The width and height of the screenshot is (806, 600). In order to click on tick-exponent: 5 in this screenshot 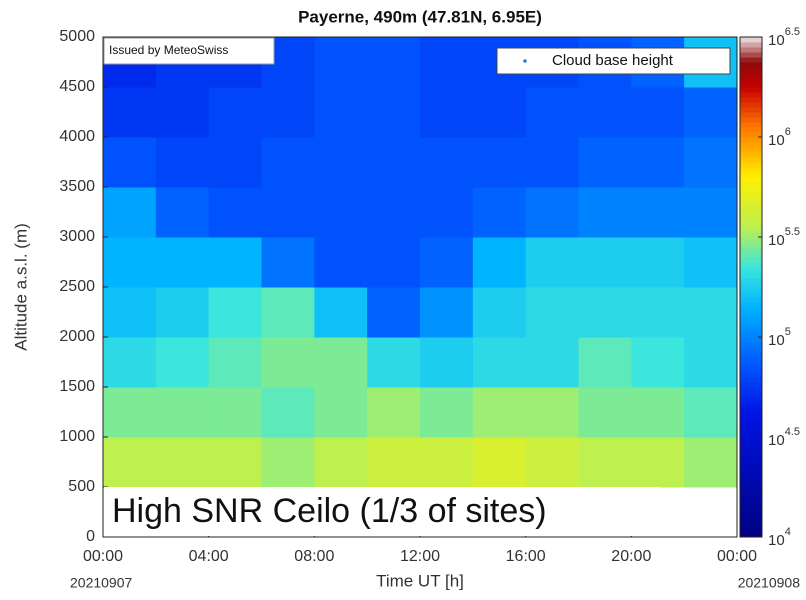, I will do `click(788, 332)`.